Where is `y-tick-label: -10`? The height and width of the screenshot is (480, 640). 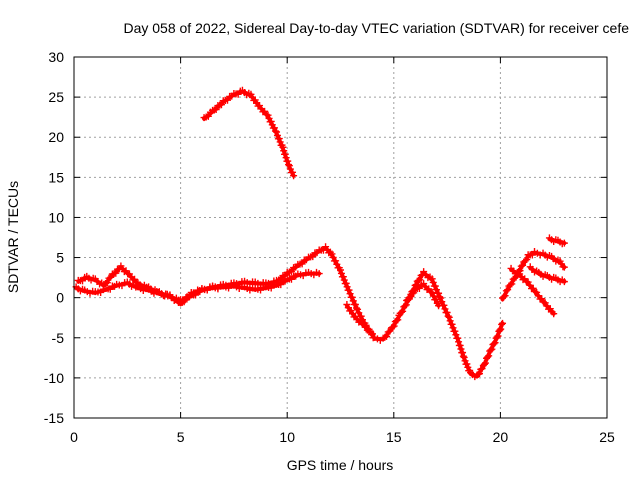
y-tick-label: -10 is located at coordinates (54, 378).